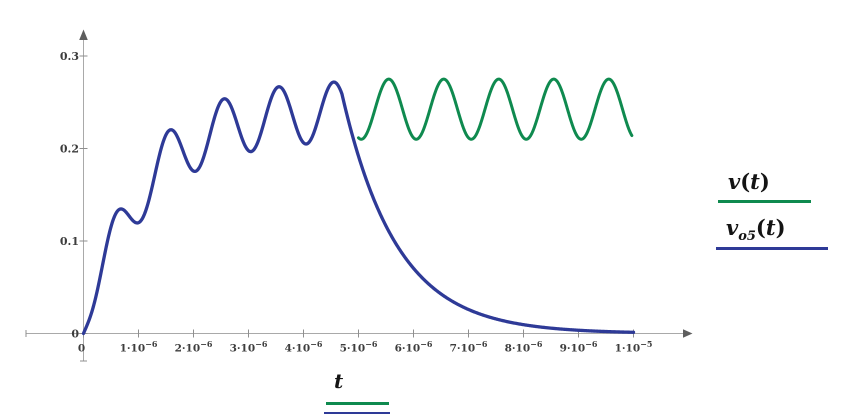  Describe the element at coordinates (783, 210) in the screenshot. I see `trace-legend: v(t) vo5(t)` at that location.